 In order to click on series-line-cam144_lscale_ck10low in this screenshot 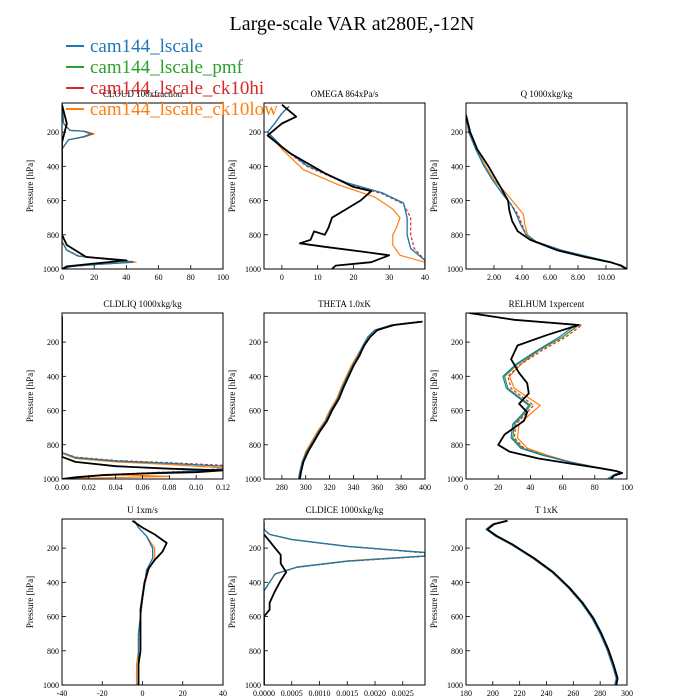, I will do `click(344, 603)`.